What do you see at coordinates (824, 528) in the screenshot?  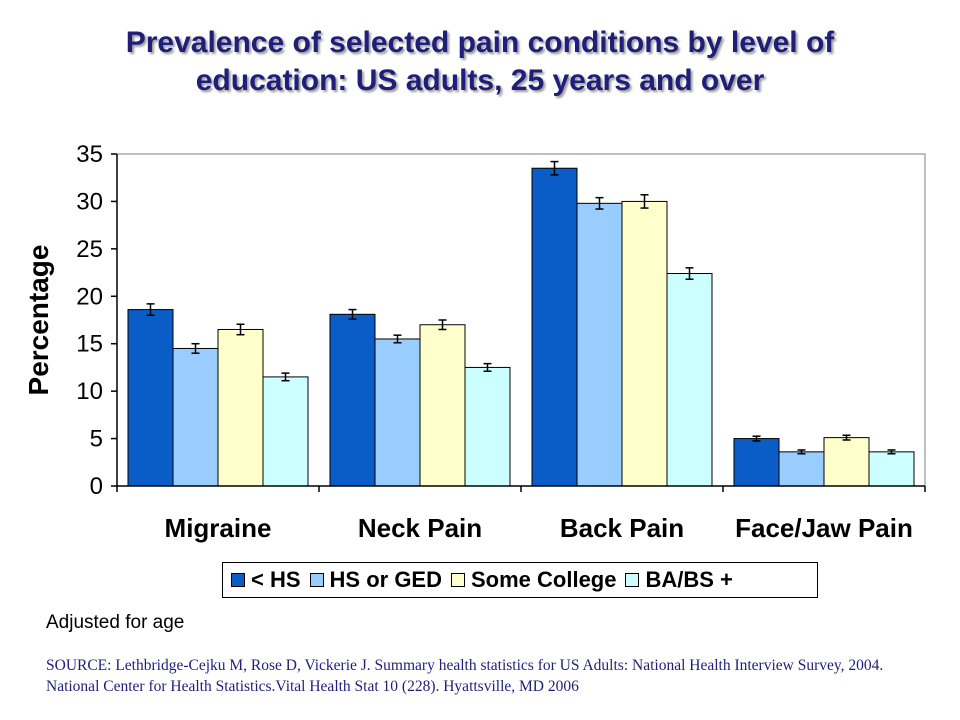 I see `category-label: Face/Jaw Pain` at bounding box center [824, 528].